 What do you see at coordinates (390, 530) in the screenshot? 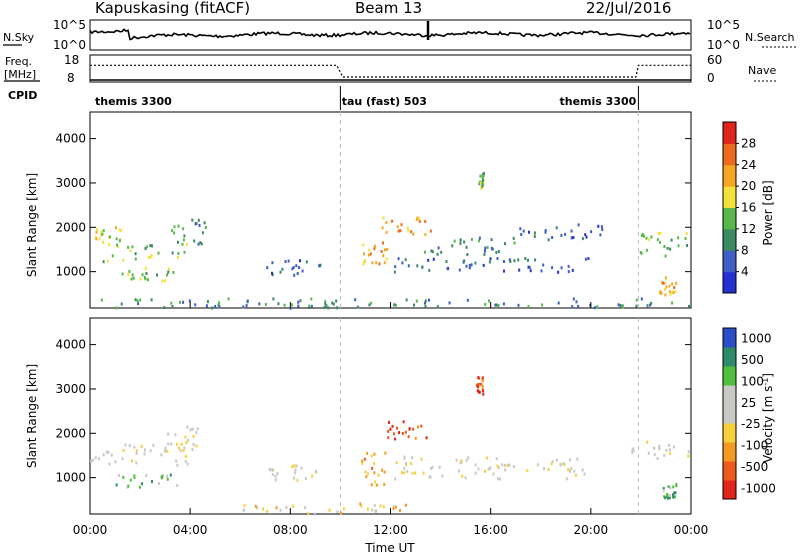
I see `xtick-3: 12:00` at bounding box center [390, 530].